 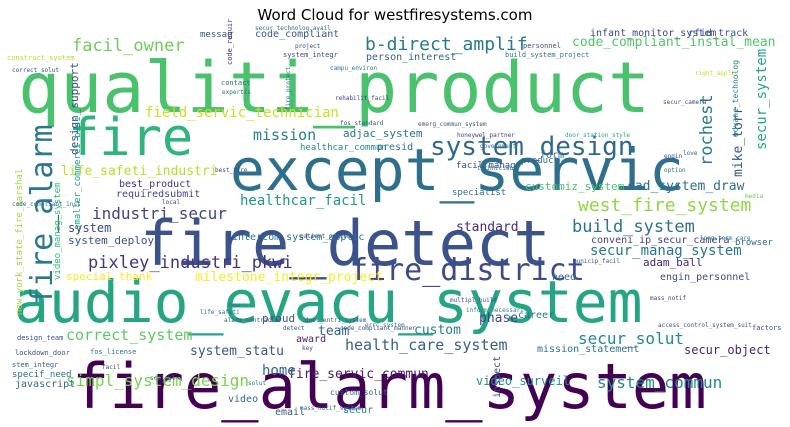 I want to click on word-cloud-word: detect, so click(x=294, y=328).